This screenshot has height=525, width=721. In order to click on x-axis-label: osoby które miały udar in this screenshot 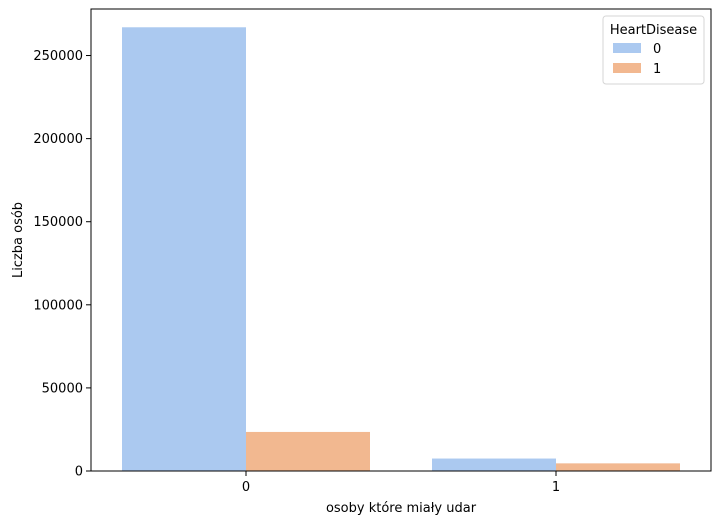, I will do `click(401, 508)`.